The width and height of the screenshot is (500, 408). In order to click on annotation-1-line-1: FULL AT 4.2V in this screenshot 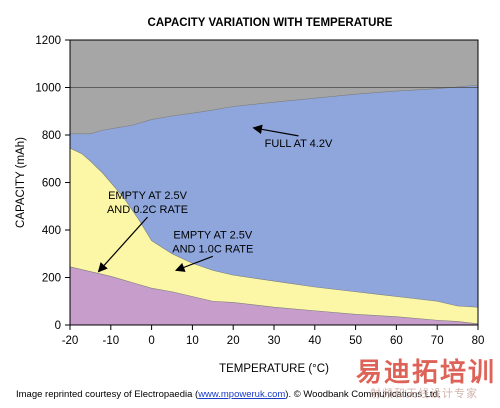, I will do `click(299, 144)`.